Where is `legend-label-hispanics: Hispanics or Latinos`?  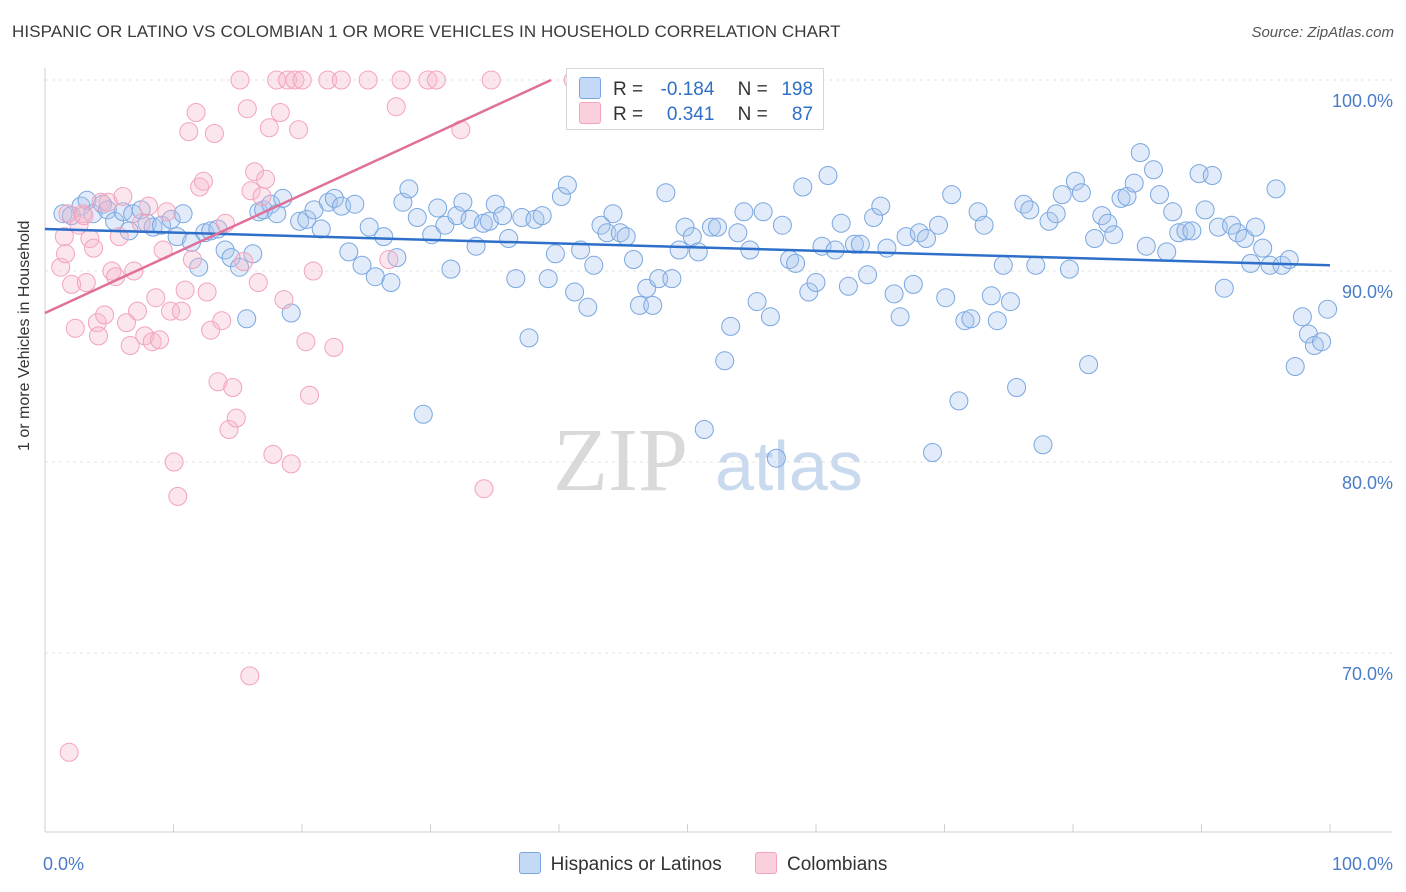
legend-label-hispanics: Hispanics or Latinos is located at coordinates (636, 864).